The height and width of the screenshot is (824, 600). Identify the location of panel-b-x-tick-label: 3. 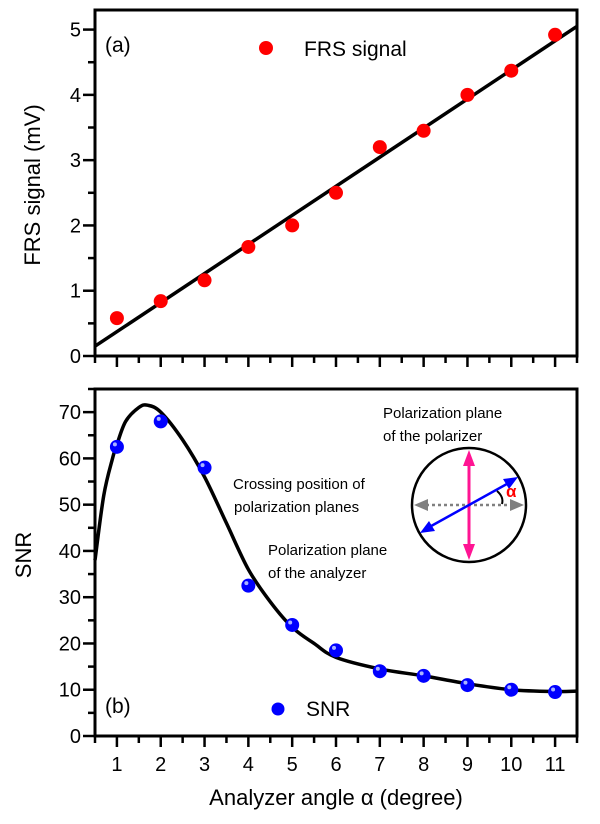
(204, 765).